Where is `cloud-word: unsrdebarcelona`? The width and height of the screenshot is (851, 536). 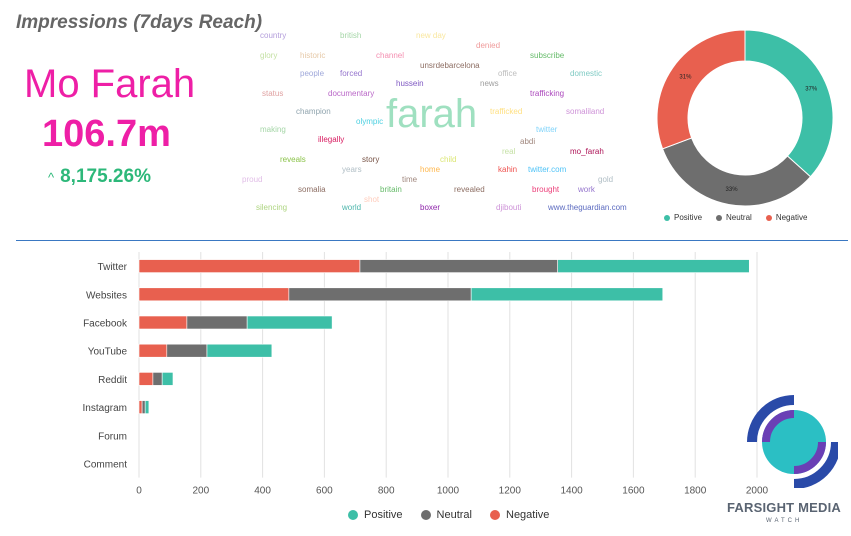 cloud-word: unsrdebarcelona is located at coordinates (450, 65).